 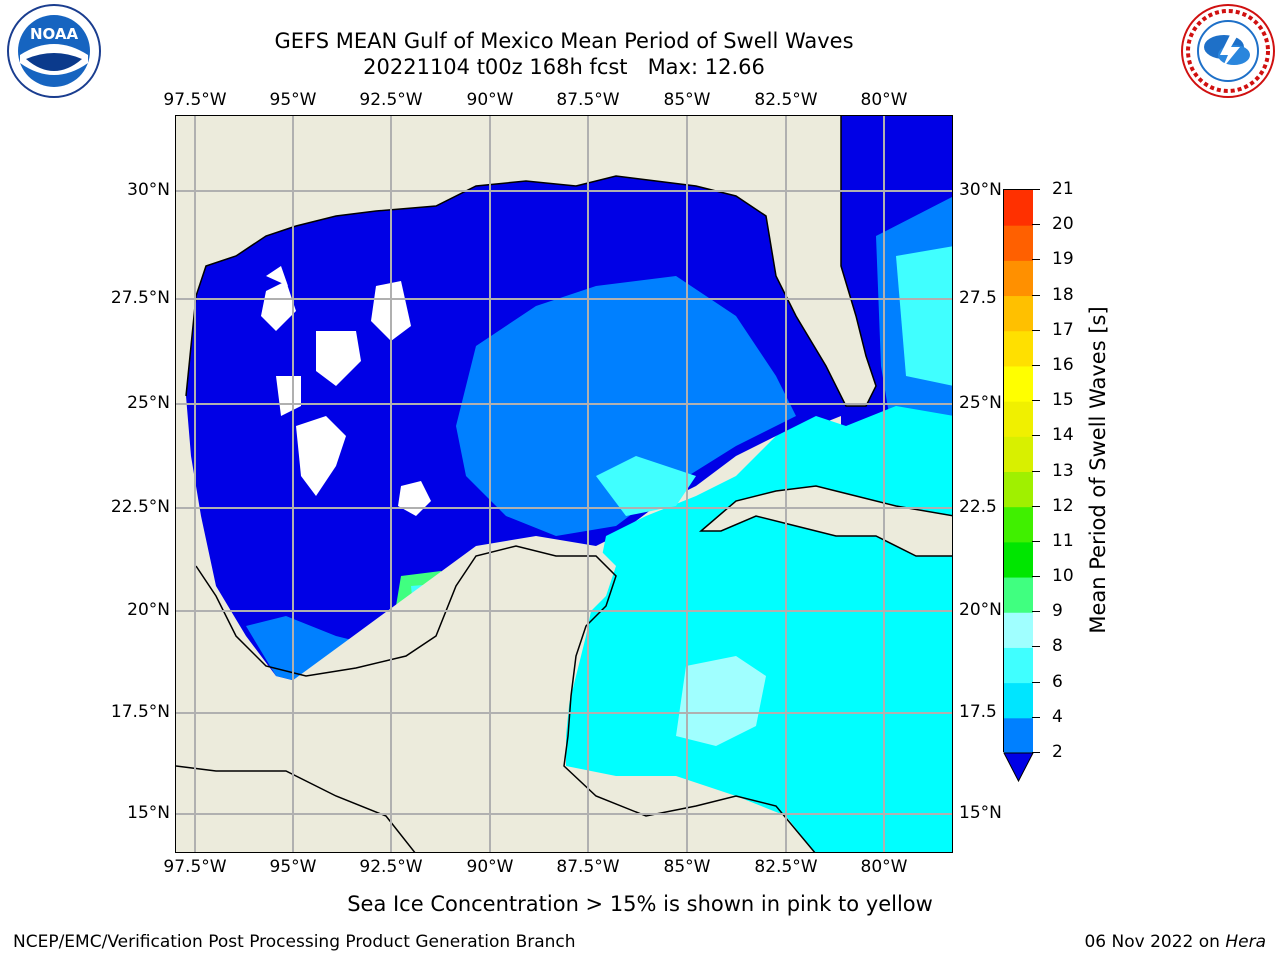 What do you see at coordinates (588, 867) in the screenshot?
I see `lon-label-bottom: 87.5°W` at bounding box center [588, 867].